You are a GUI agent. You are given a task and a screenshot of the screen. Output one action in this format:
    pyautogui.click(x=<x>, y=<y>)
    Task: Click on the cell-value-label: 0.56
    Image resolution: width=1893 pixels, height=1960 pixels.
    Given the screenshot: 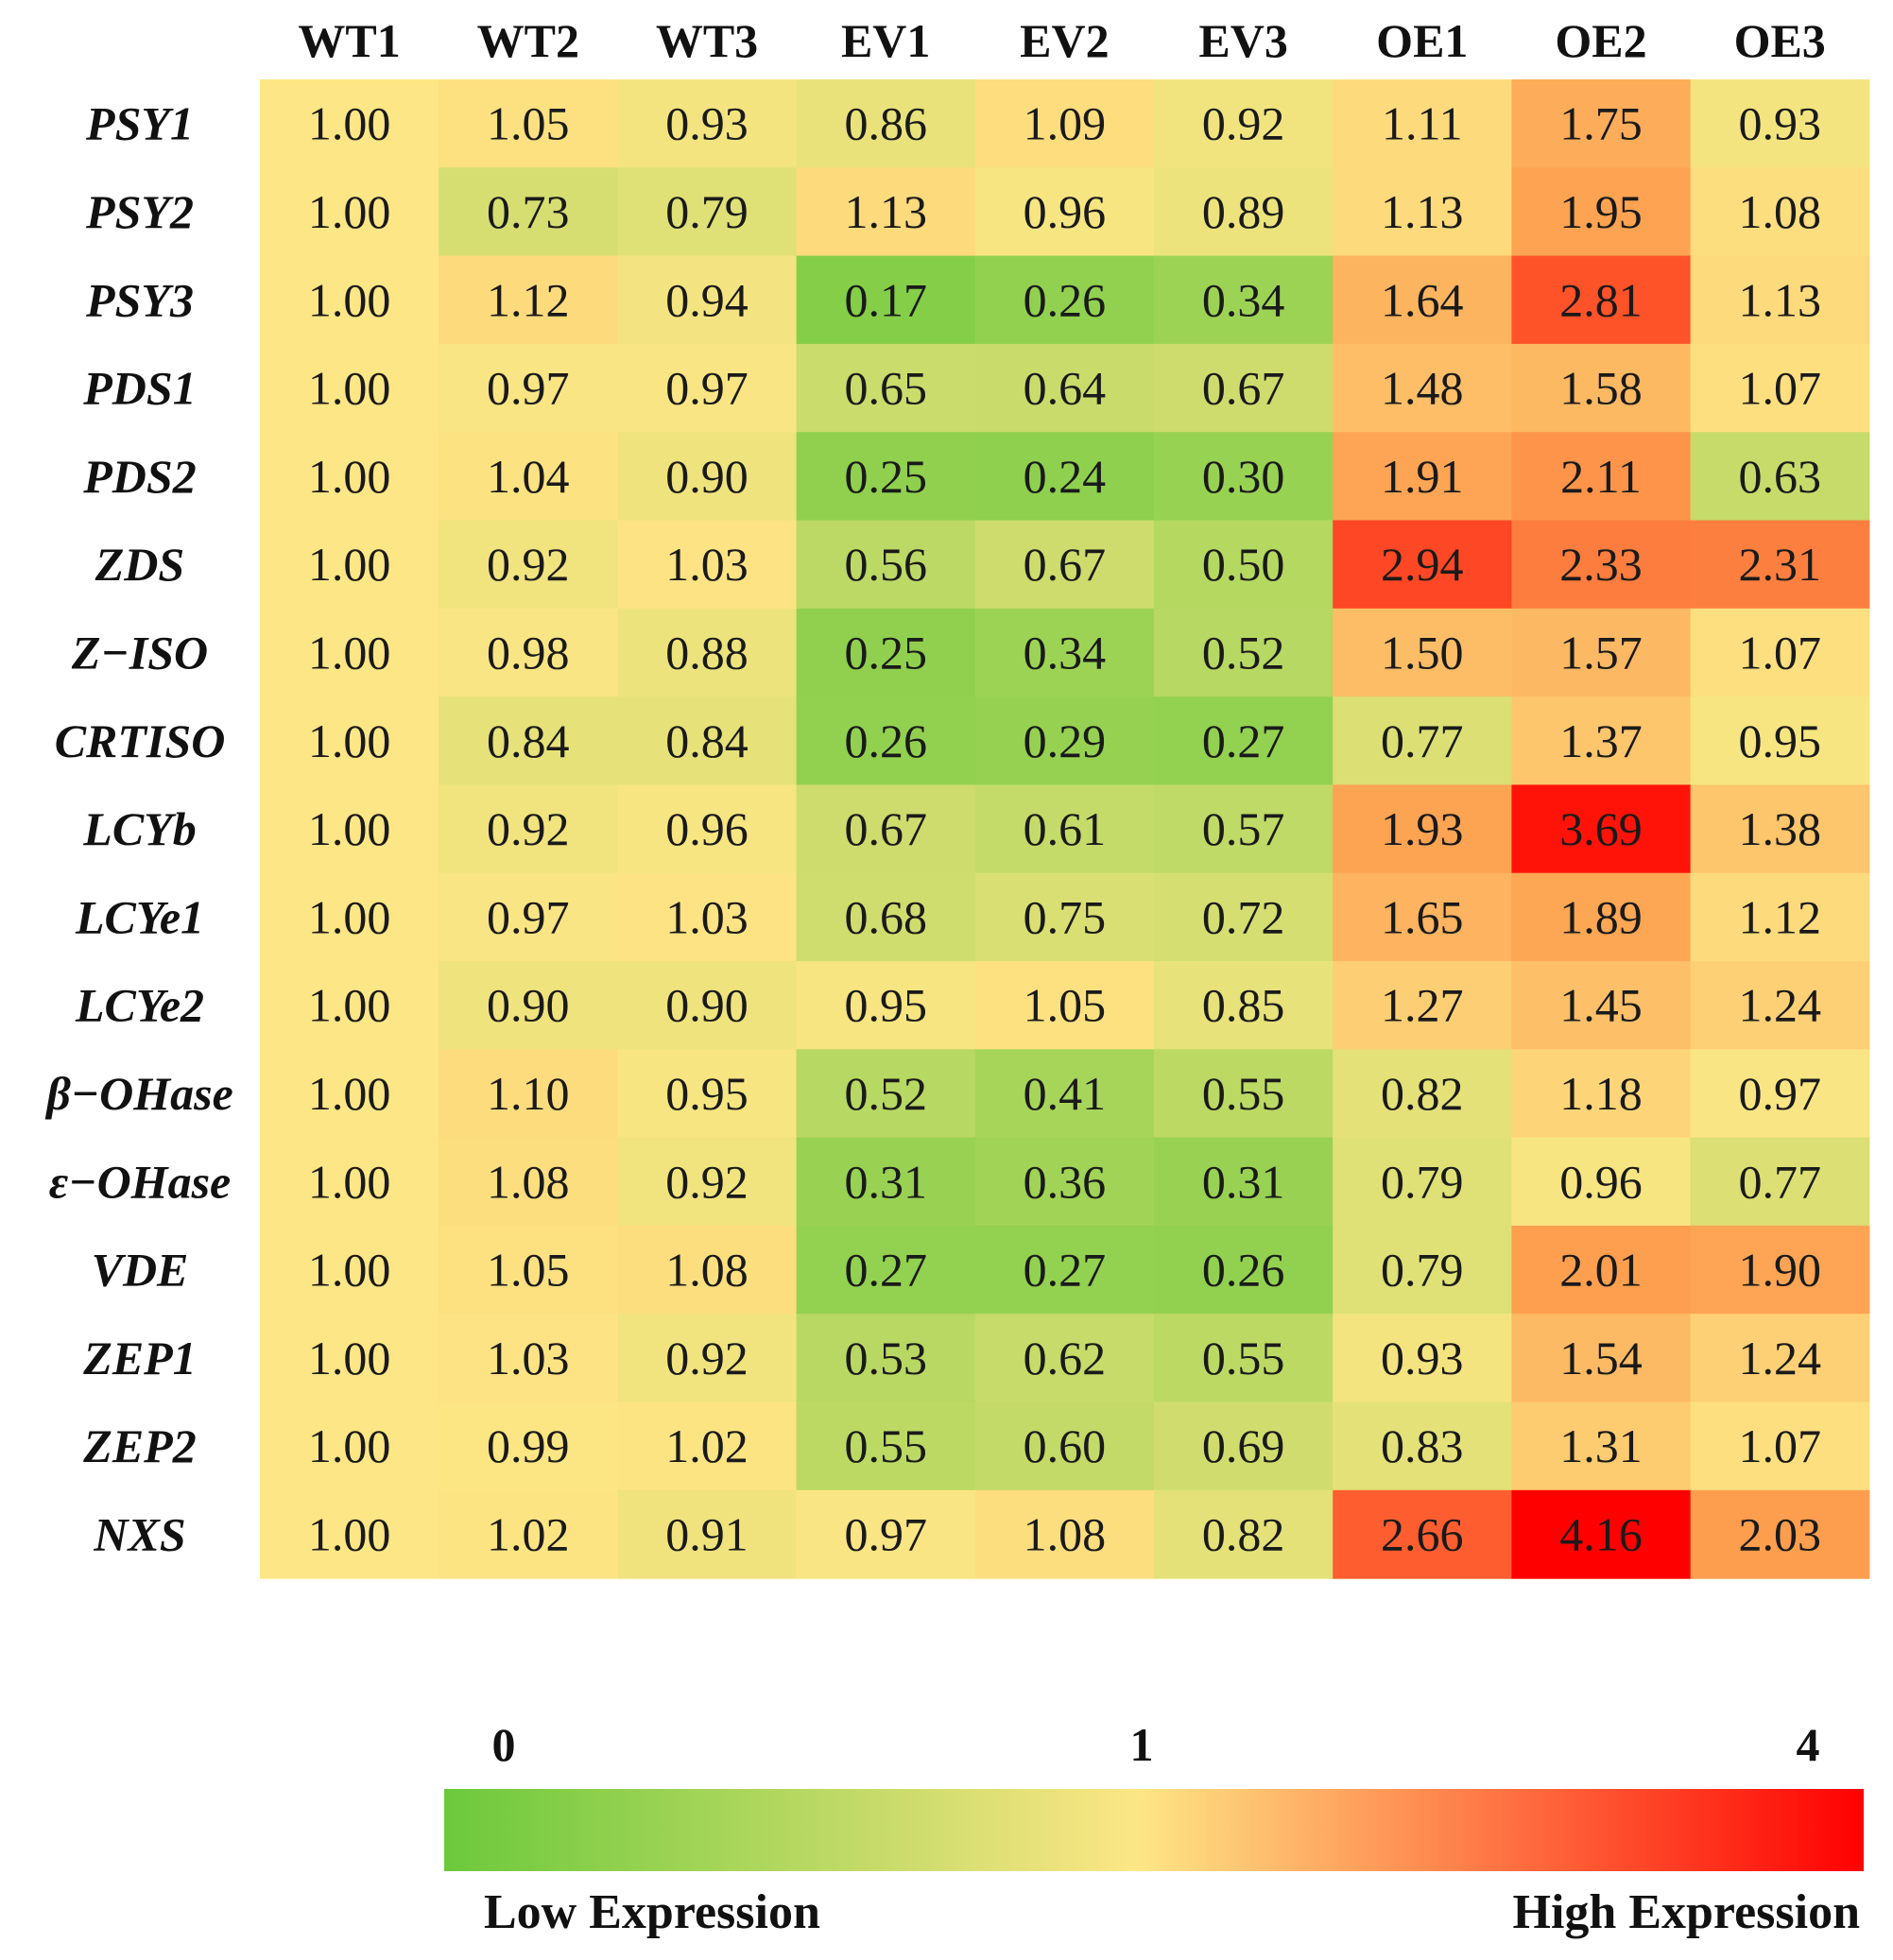 What is the action you would take?
    pyautogui.click(x=885, y=564)
    